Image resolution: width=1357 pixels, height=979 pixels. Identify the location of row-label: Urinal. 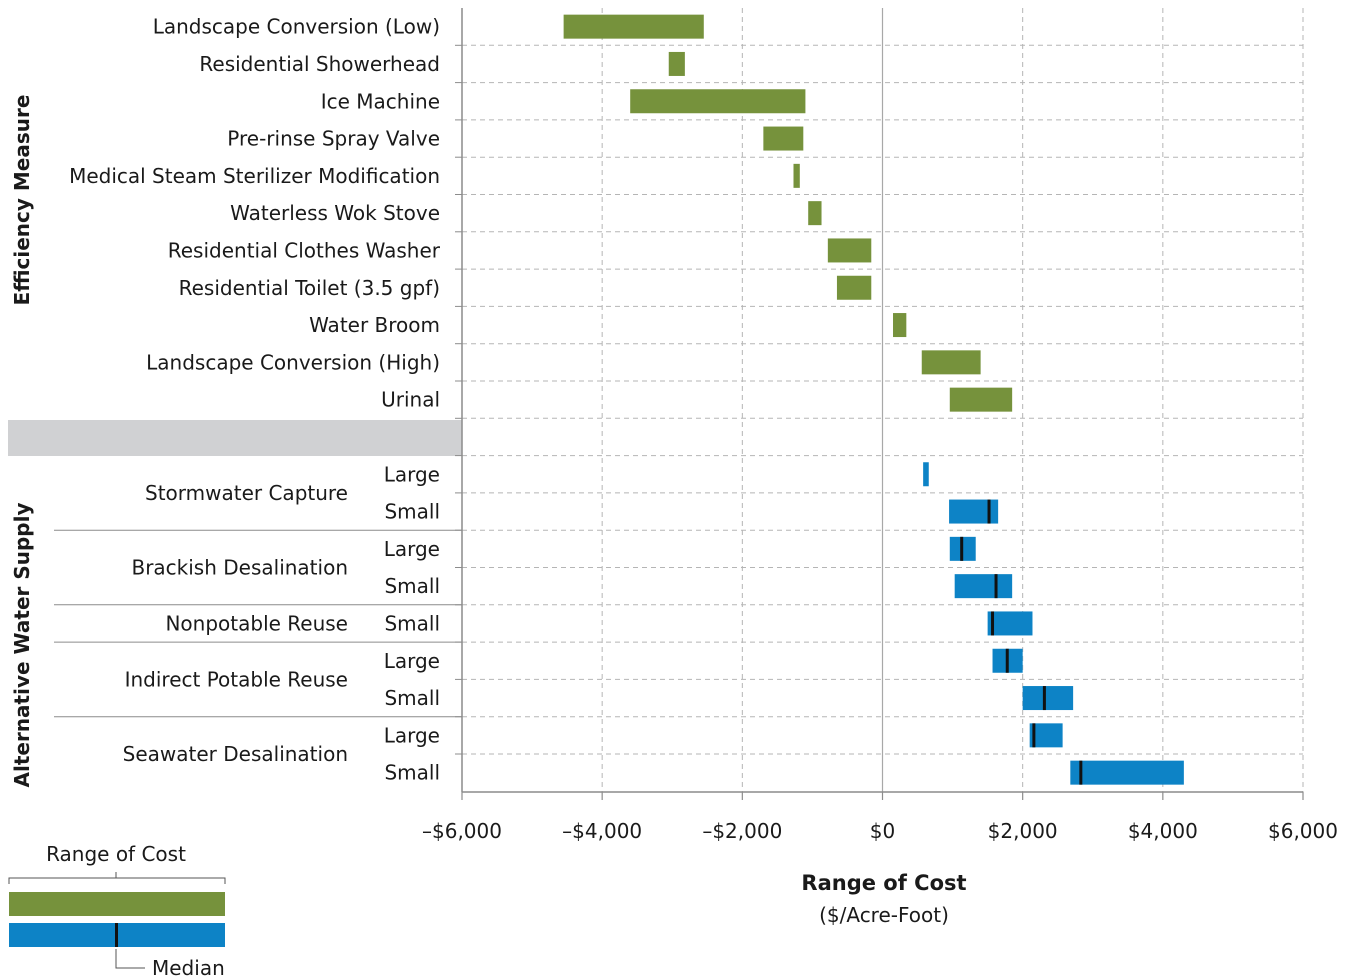
(410, 400).